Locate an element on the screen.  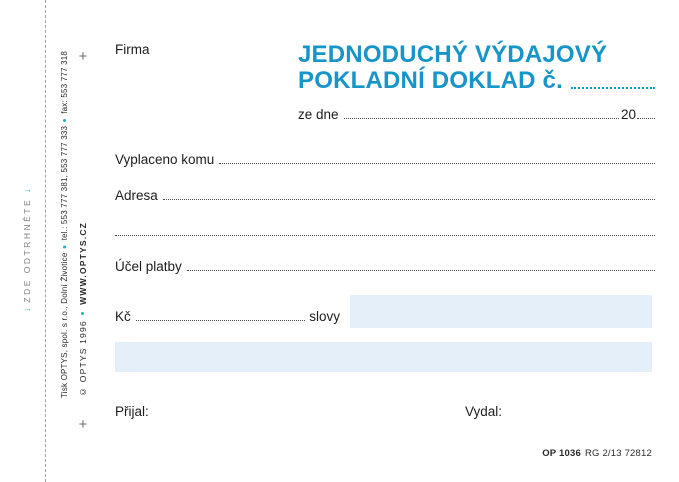
address-continuation-row is located at coordinates (385, 229).